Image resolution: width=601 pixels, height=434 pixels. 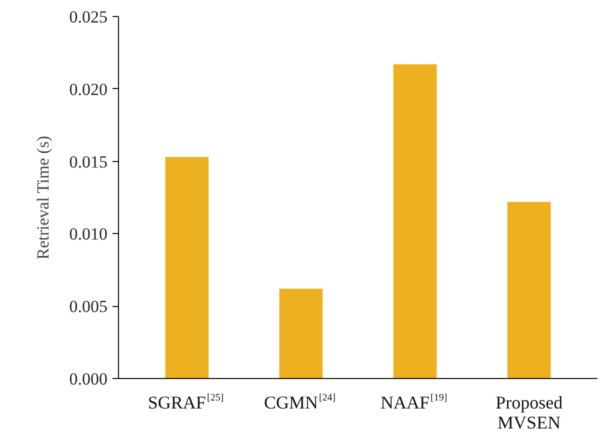 I want to click on y-tick-label: 0.005, so click(x=88, y=306).